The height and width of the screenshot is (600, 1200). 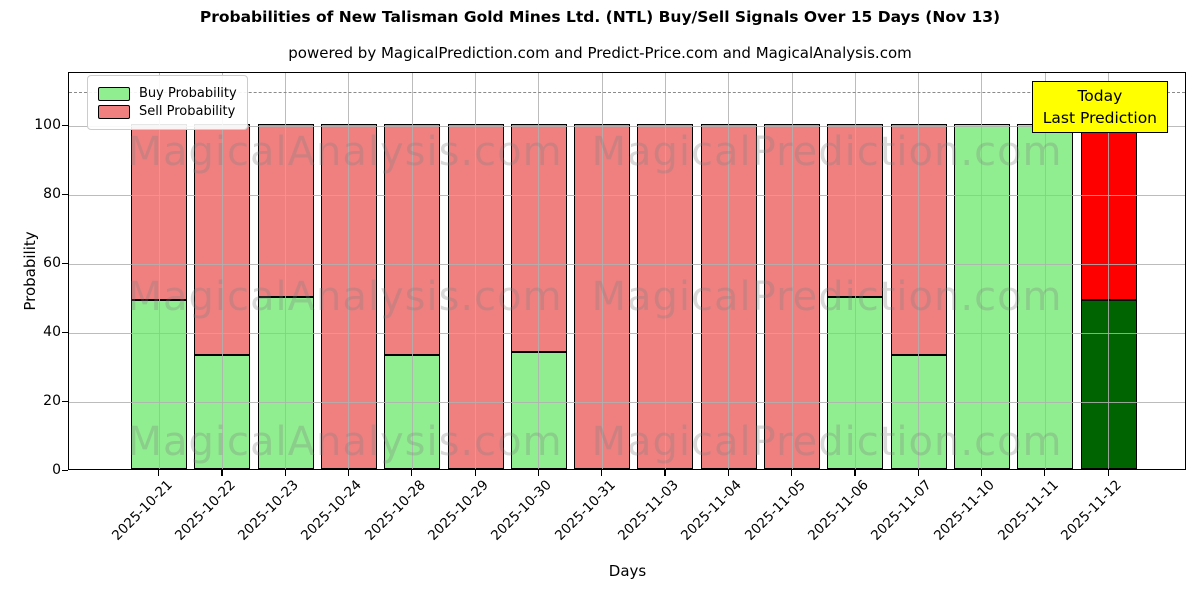 I want to click on x-tick-label: 2025-10-29, so click(x=458, y=510).